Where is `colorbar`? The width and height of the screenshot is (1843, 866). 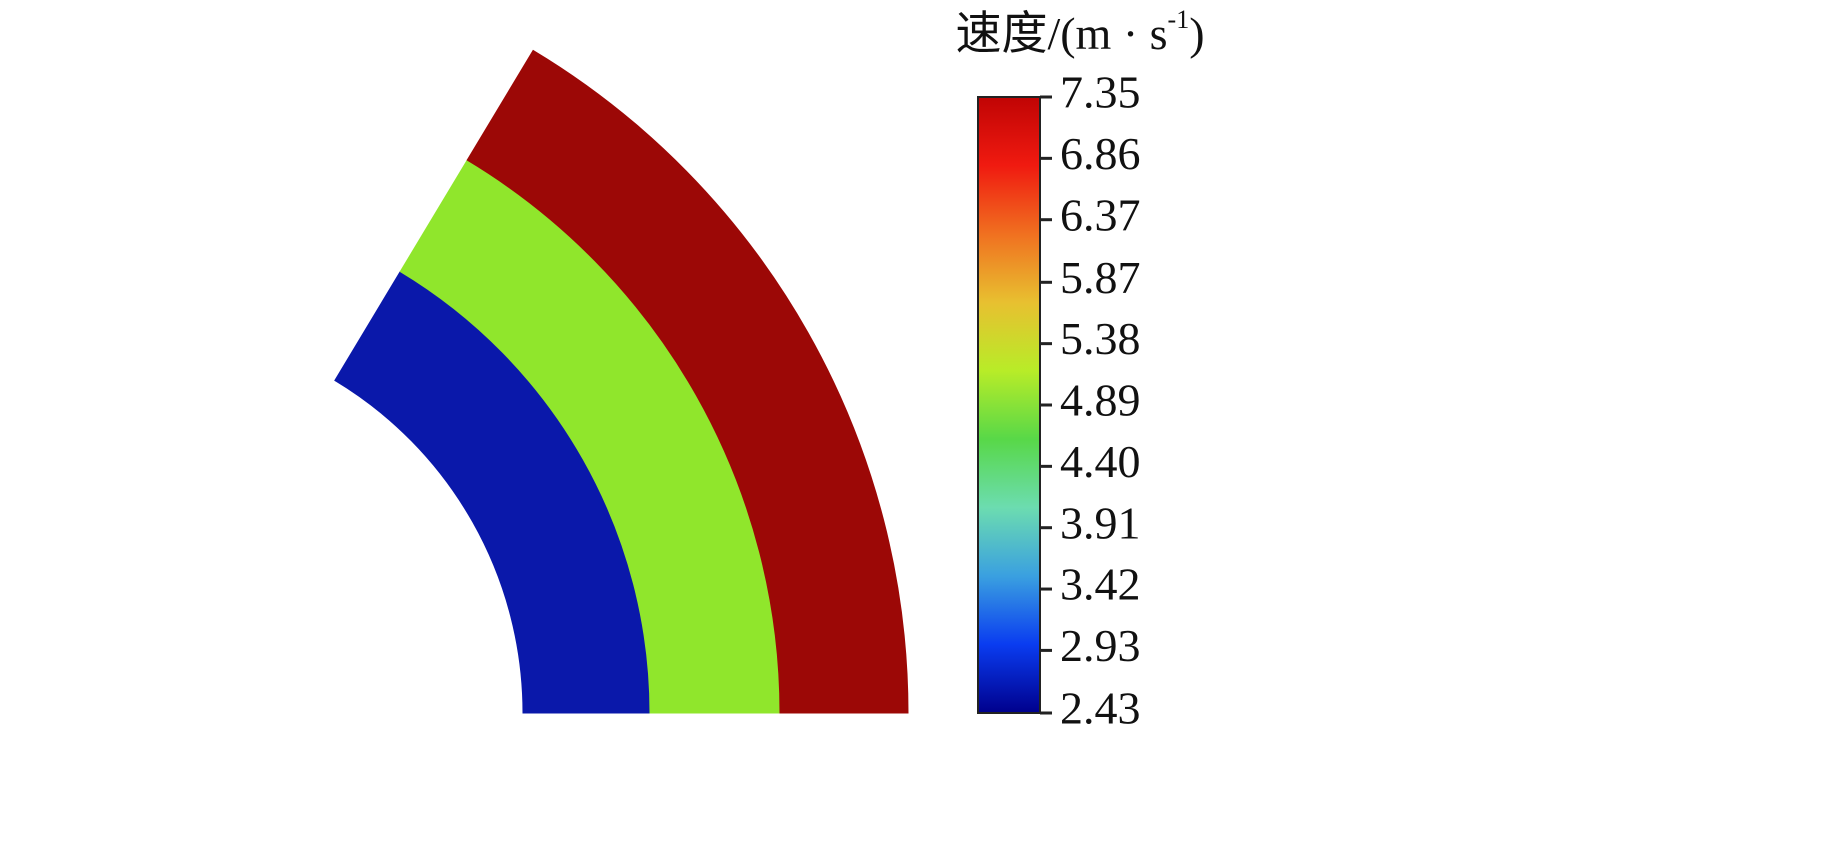
colorbar is located at coordinates (1009, 405).